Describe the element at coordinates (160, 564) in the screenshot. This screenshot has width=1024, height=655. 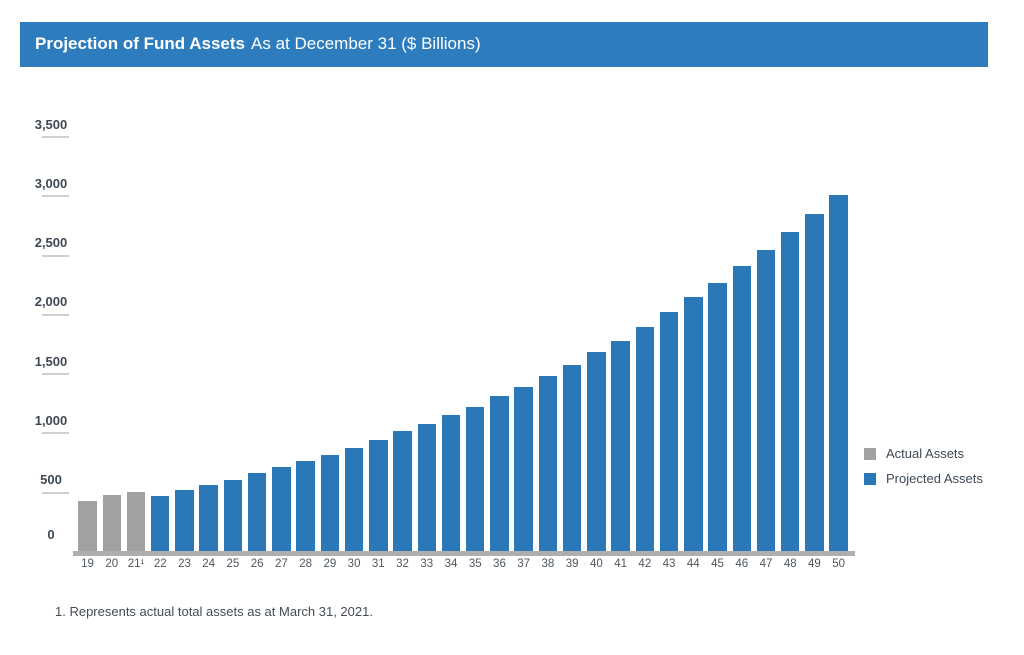
I see `x-tick-label: 22` at that location.